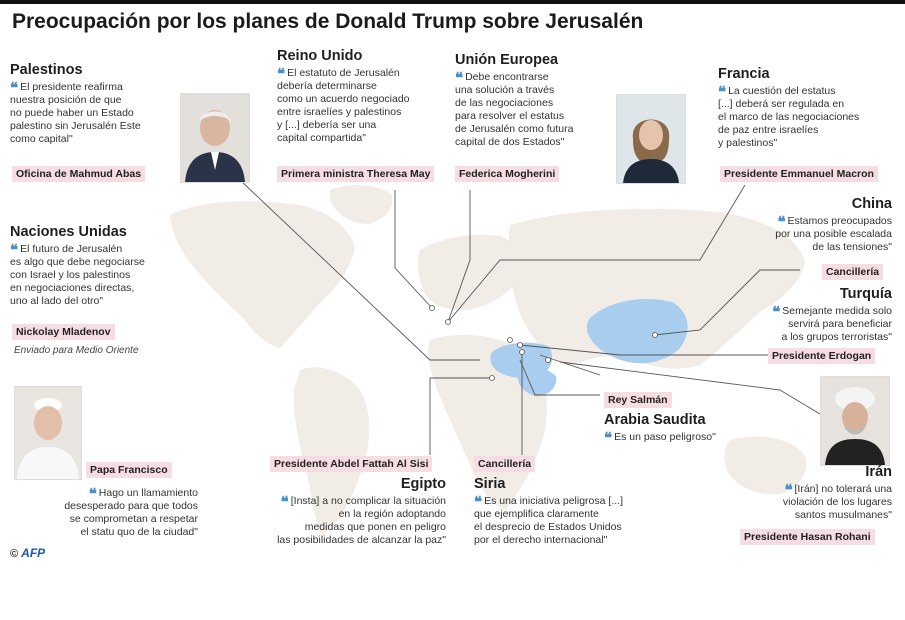 Image resolution: width=905 pixels, height=620 pixels. What do you see at coordinates (855, 421) in the screenshot?
I see `rohani-photo` at bounding box center [855, 421].